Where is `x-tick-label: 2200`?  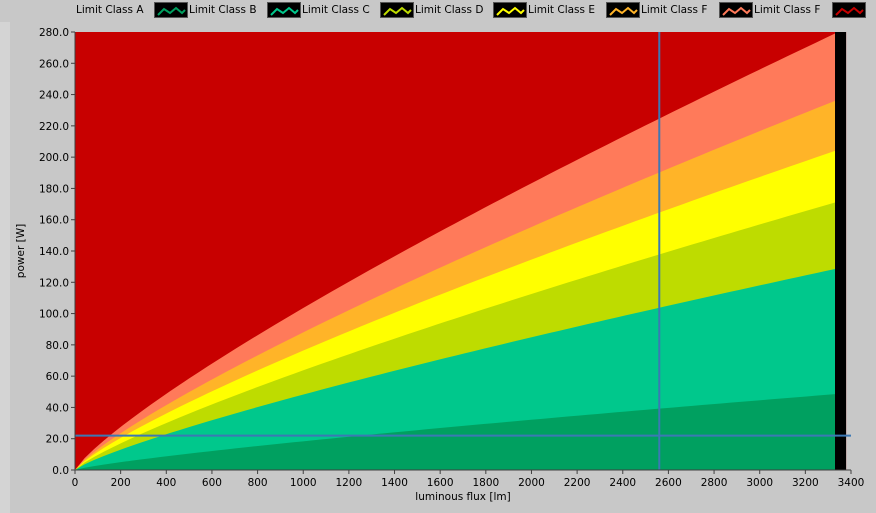 x-tick-label: 2200 is located at coordinates (577, 483).